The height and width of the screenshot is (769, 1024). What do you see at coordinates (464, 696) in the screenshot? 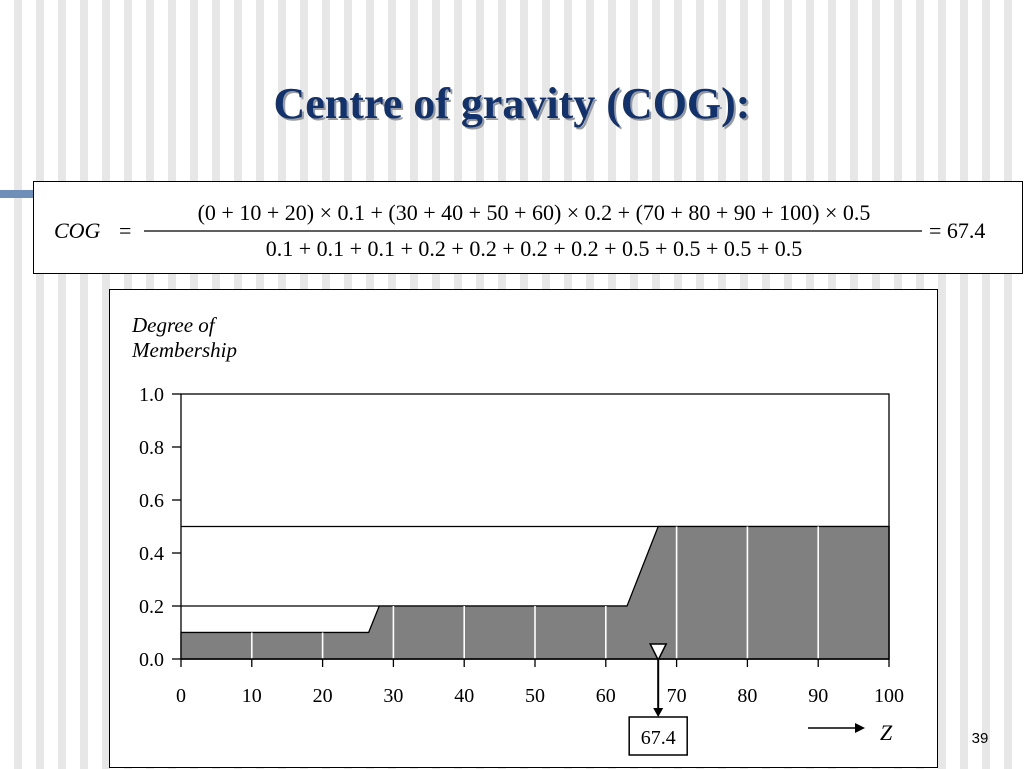
I see `x-tick-label: 40` at bounding box center [464, 696].